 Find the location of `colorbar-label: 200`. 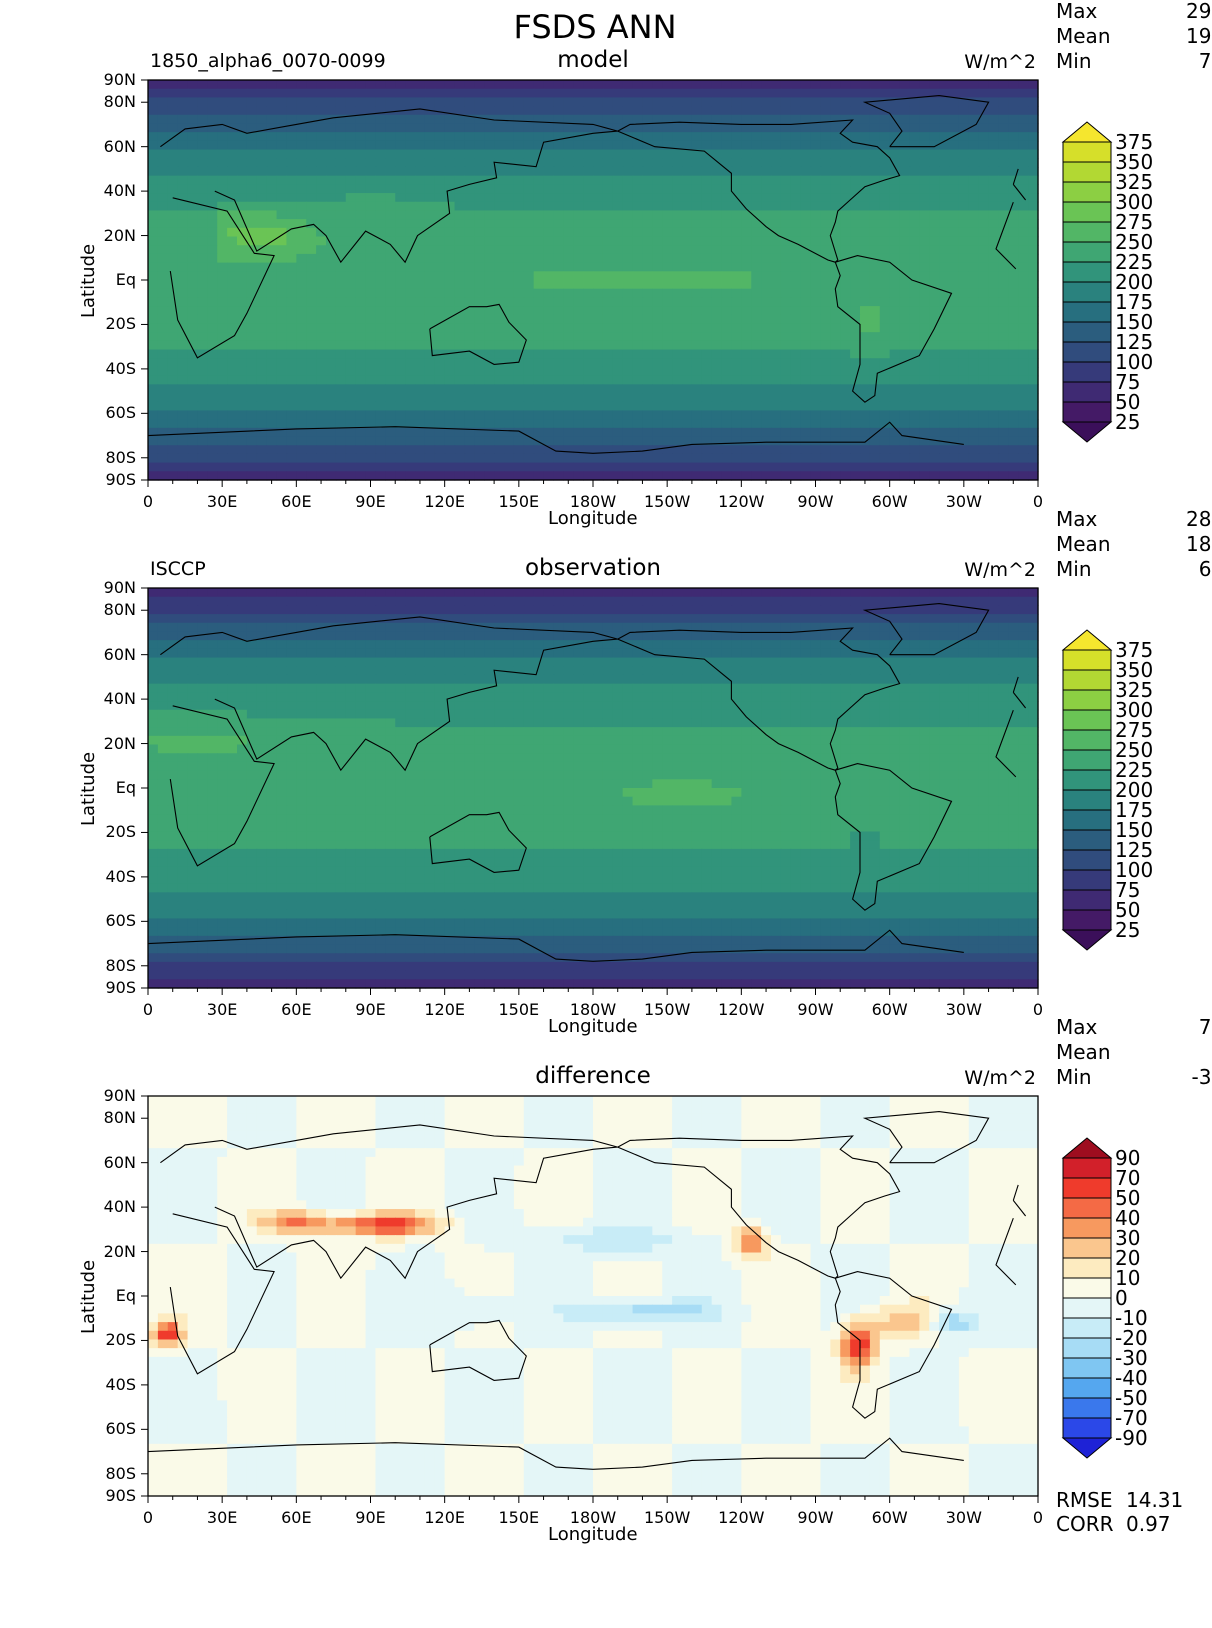

colorbar-label: 200 is located at coordinates (1134, 282).